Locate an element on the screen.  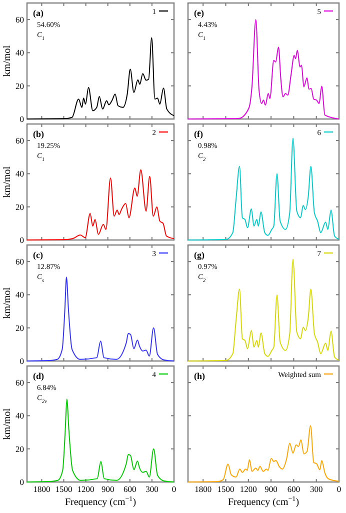
text: (g) is located at coordinates (199, 255).